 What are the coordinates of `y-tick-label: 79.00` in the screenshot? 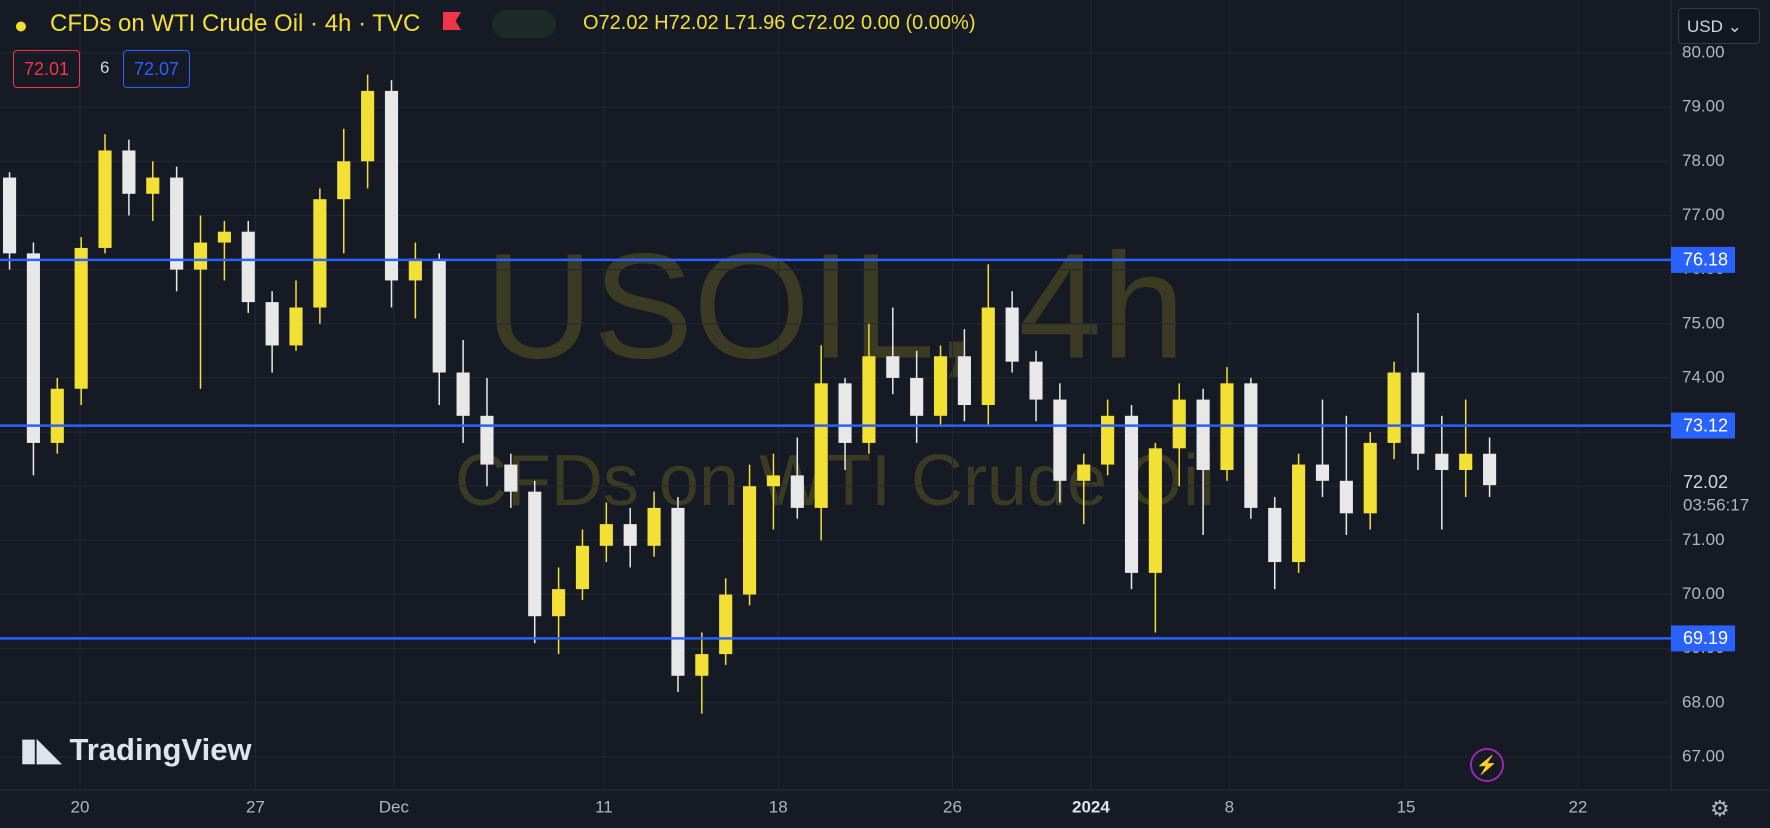 It's located at (1703, 106).